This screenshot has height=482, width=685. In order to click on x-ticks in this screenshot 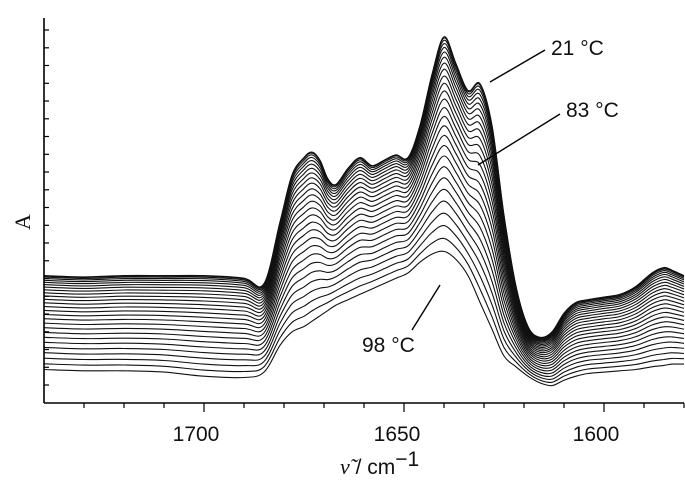, I will do `click(384, 407)`.